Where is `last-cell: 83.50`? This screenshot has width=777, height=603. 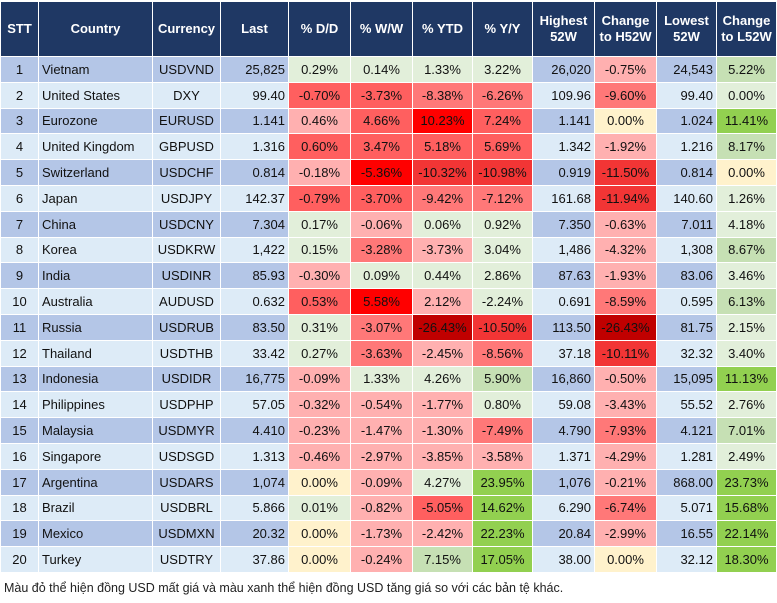 last-cell: 83.50 is located at coordinates (254, 327).